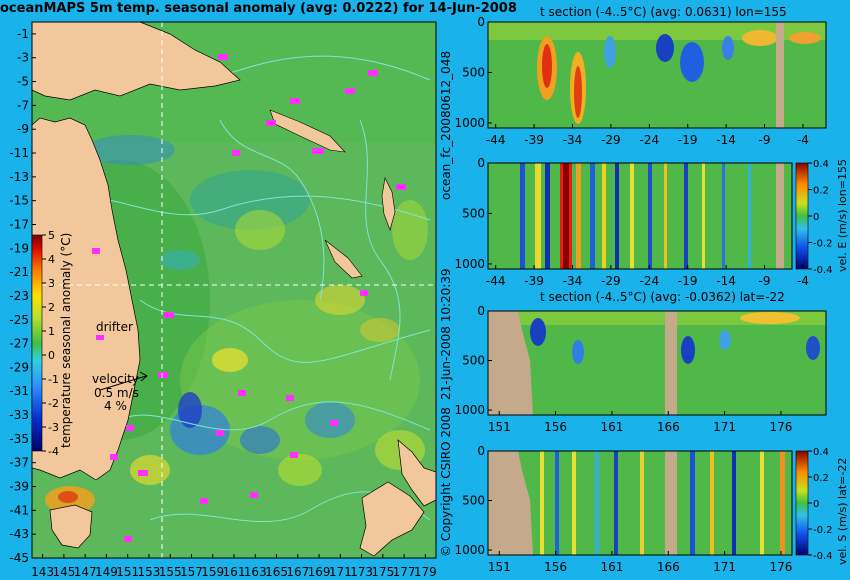  What do you see at coordinates (71, 526) in the screenshot?
I see `tasmania-island` at bounding box center [71, 526].